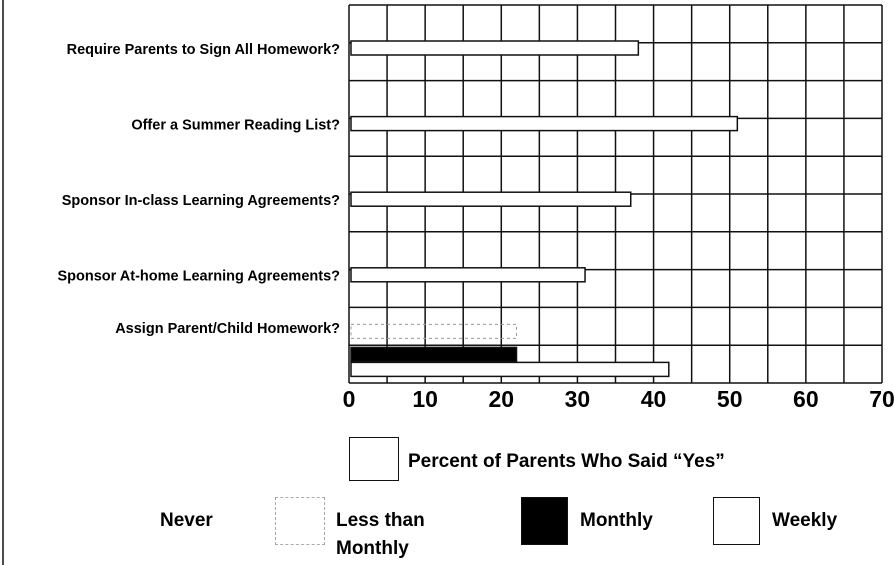 Image resolution: width=894 pixels, height=565 pixels. I want to click on x-tick-label: 30, so click(578, 399).